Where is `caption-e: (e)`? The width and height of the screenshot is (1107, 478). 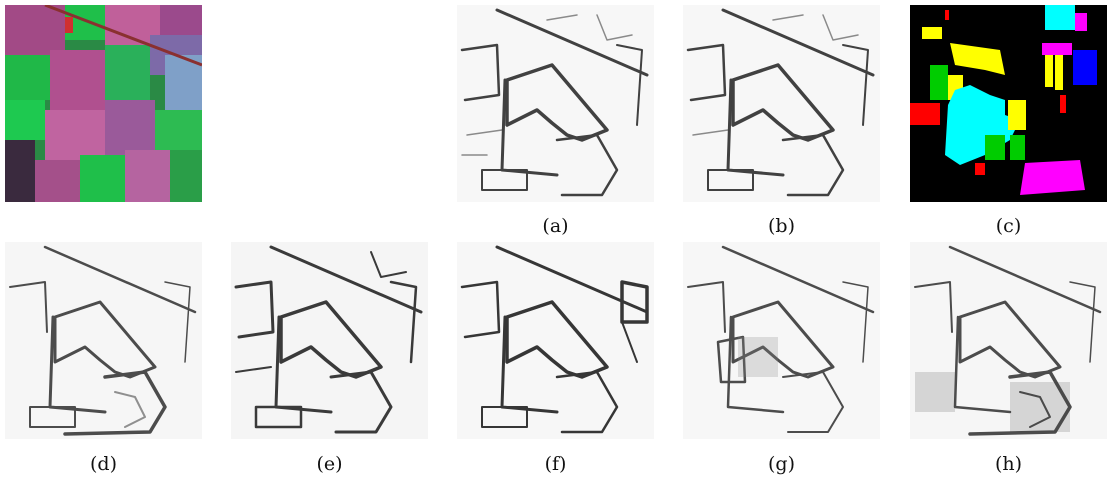 caption-e: (e) is located at coordinates (329, 464).